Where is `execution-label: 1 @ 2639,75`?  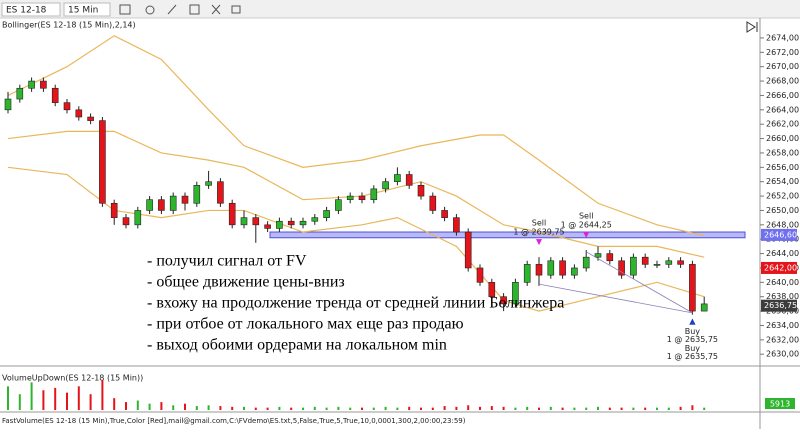 execution-label: 1 @ 2639,75 is located at coordinates (538, 232).